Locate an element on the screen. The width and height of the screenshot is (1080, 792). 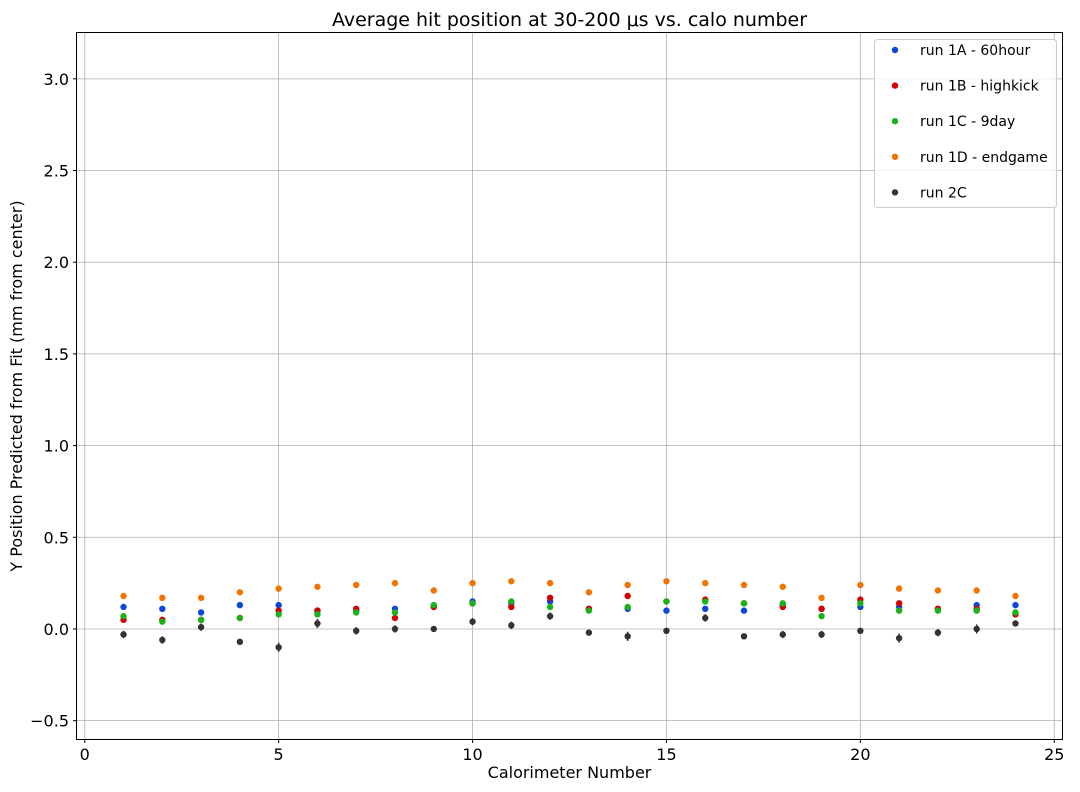
x-tick-label: 5 is located at coordinates (279, 754).